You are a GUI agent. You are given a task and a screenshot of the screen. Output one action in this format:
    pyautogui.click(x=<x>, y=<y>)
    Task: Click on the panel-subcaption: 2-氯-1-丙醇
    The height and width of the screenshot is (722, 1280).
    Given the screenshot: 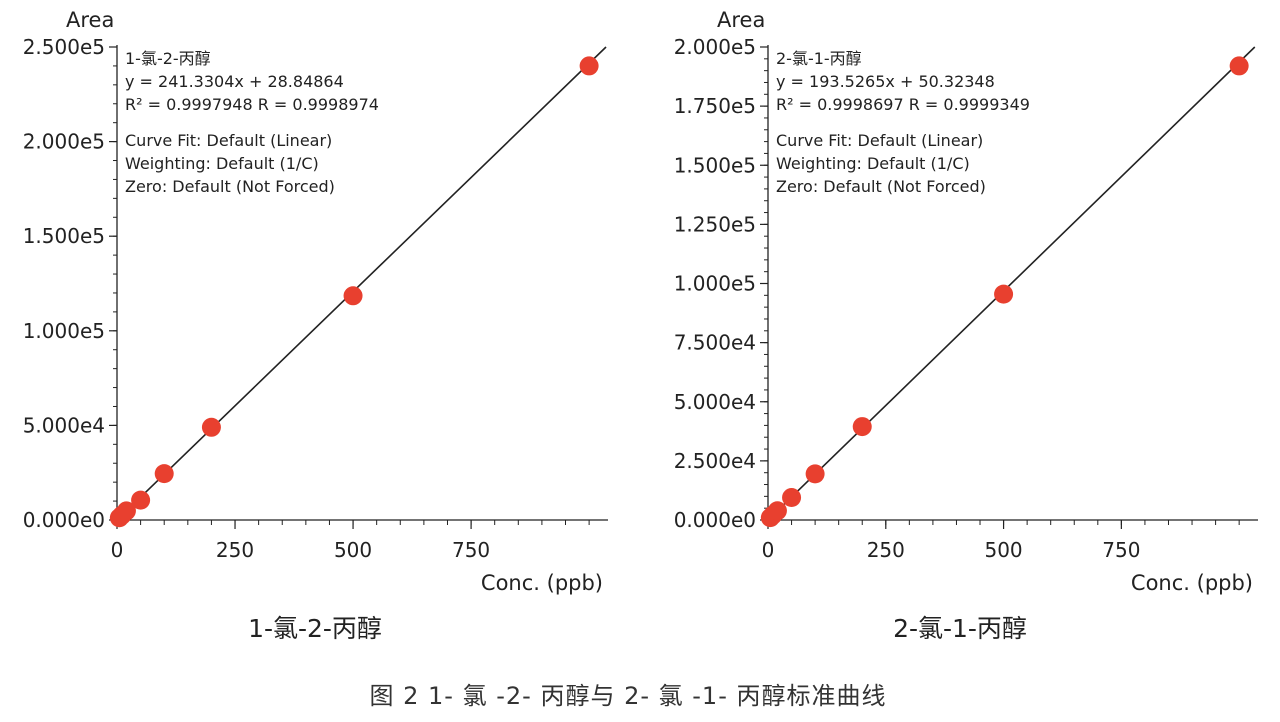 What is the action you would take?
    pyautogui.click(x=960, y=628)
    